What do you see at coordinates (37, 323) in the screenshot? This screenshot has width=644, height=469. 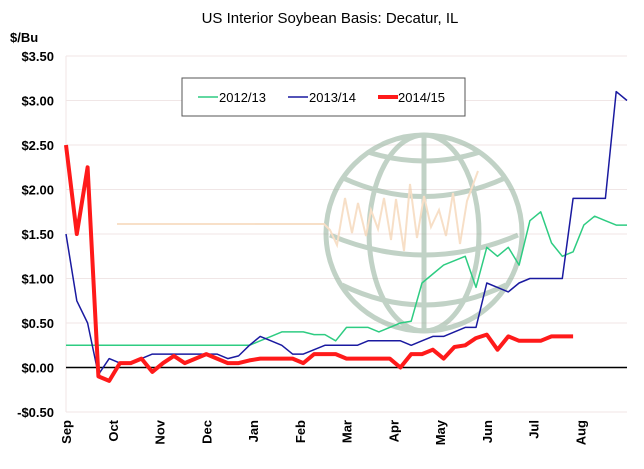 I see `y-tick-label: $0.50` at bounding box center [37, 323].